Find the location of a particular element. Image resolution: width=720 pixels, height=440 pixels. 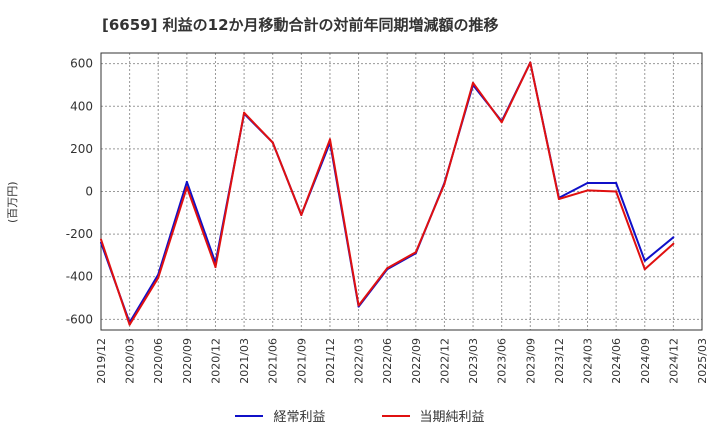

x-tick-label: 2025/03 is located at coordinates (702, 361).